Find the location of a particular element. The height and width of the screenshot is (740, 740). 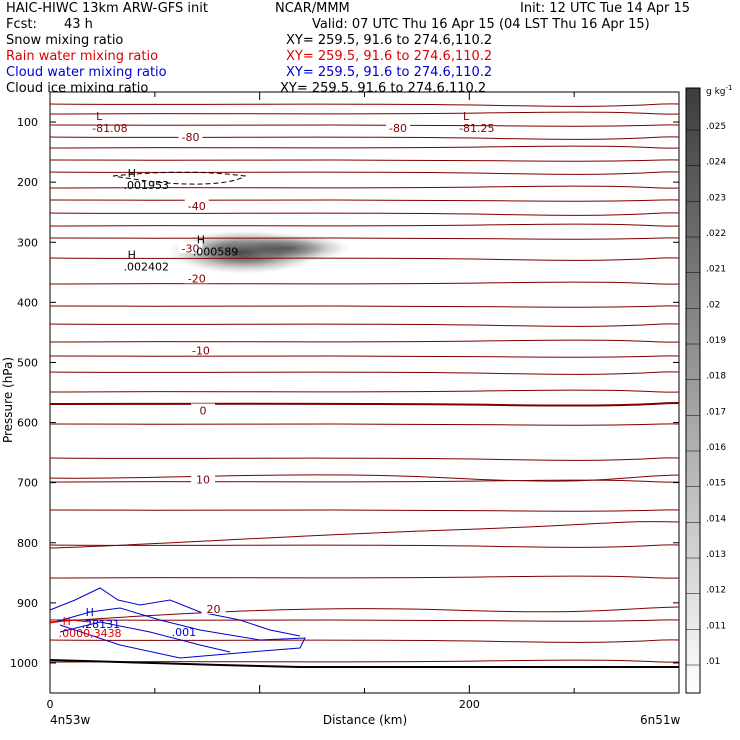

y-tick-label: 500 is located at coordinates (27, 362).